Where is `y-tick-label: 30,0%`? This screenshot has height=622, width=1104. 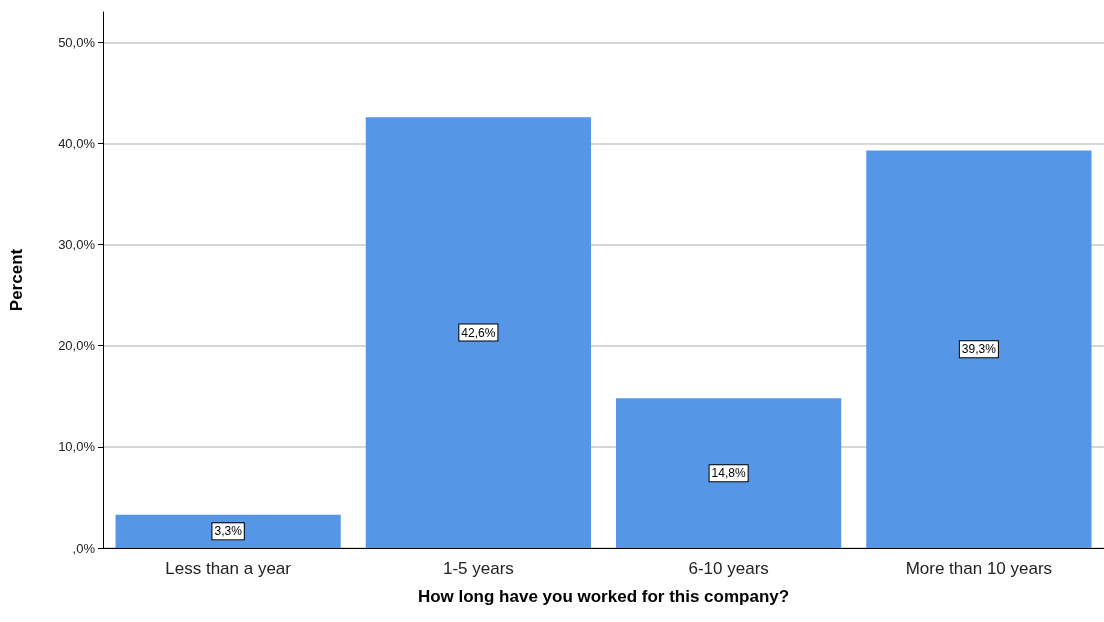 y-tick-label: 30,0% is located at coordinates (77, 245).